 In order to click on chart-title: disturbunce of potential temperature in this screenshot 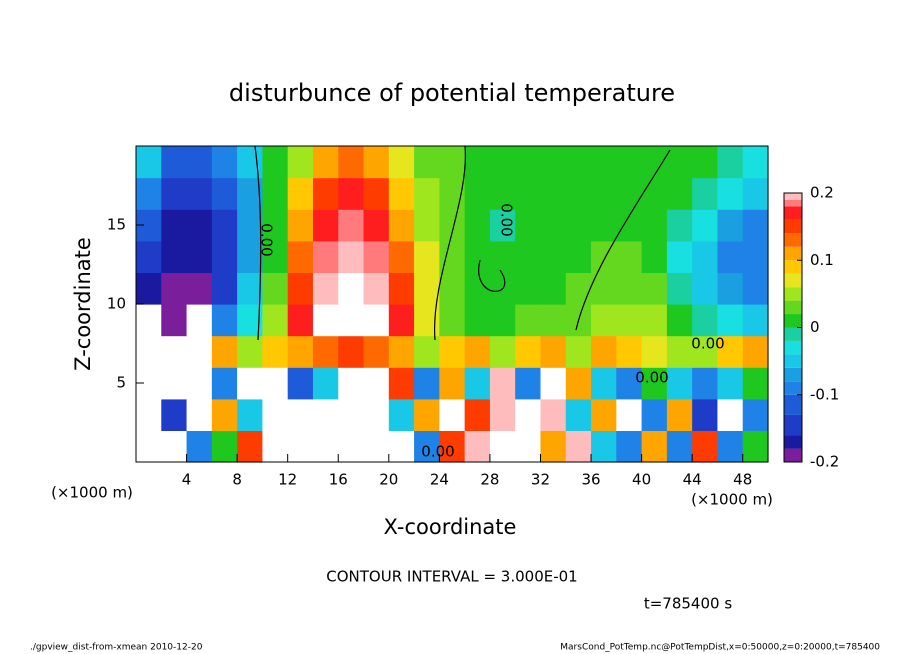, I will do `click(452, 93)`.